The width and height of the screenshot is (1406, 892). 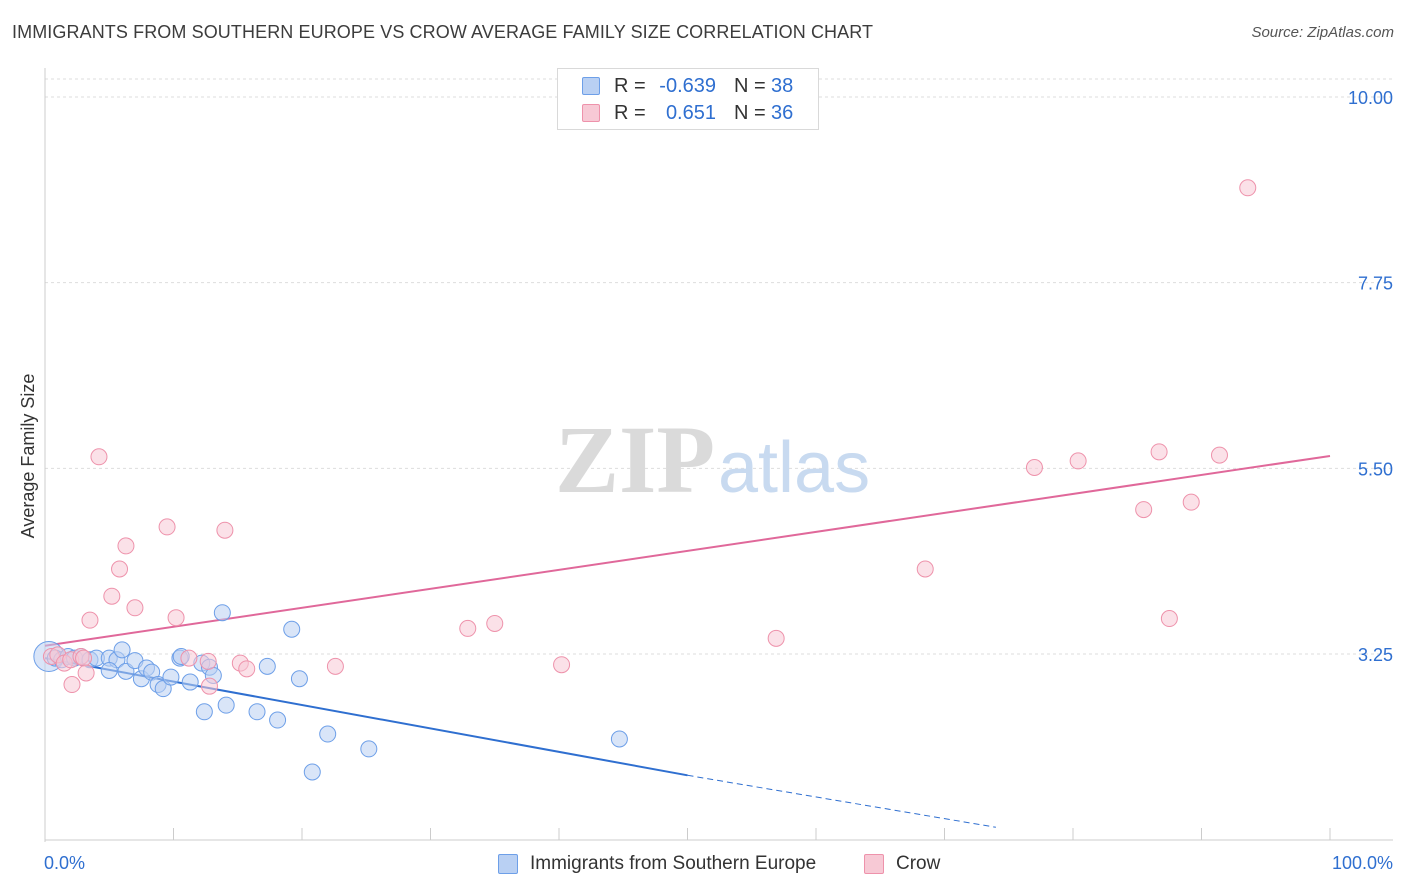 What do you see at coordinates (782, 113) in the screenshot?
I see `legend-n-value: 36` at bounding box center [782, 113].